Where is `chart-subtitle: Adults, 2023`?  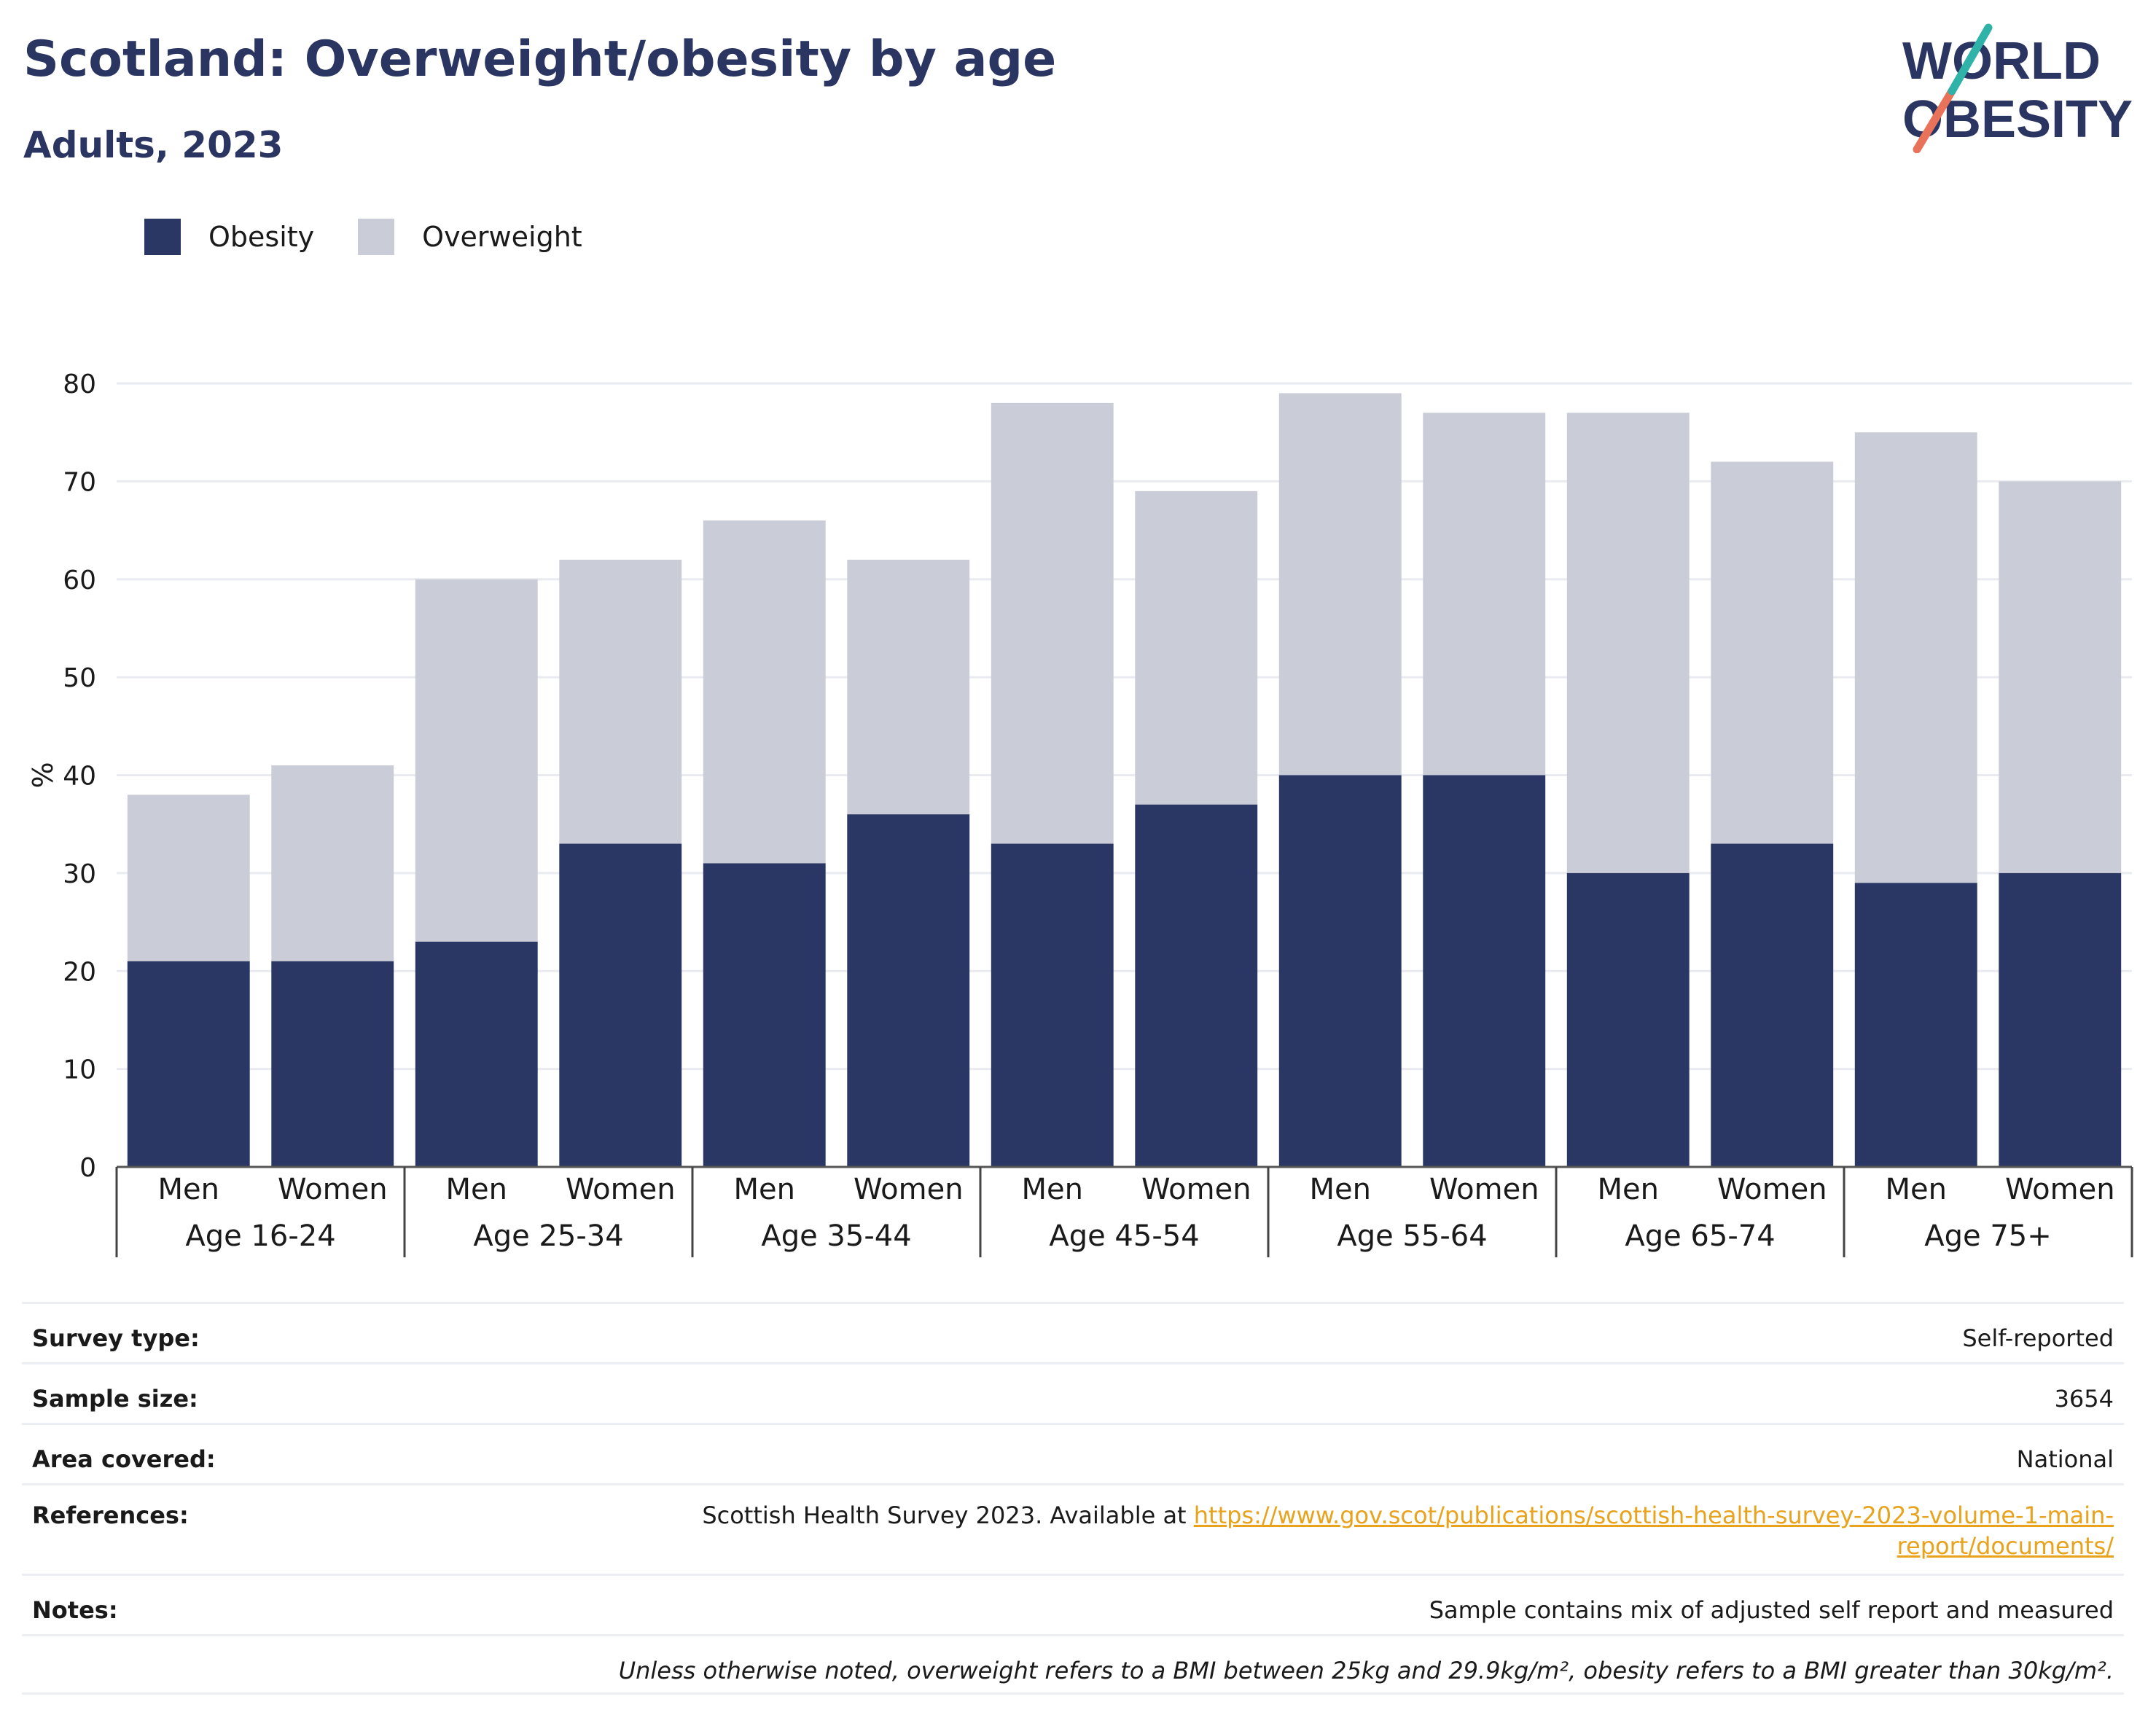 chart-subtitle: Adults, 2023 is located at coordinates (154, 145).